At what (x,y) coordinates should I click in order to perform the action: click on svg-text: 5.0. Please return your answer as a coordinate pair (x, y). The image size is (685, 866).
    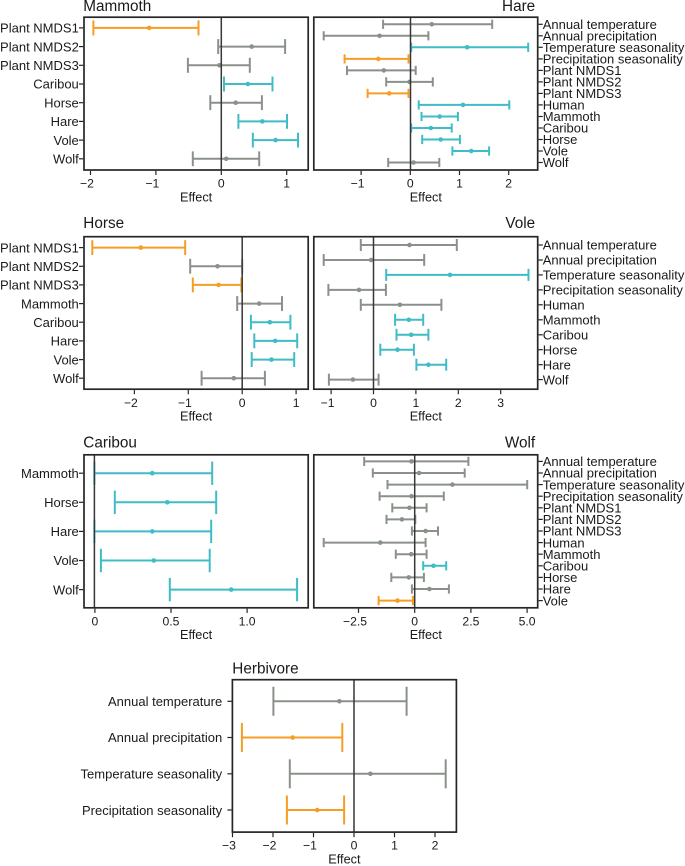
    Looking at the image, I should click on (527, 621).